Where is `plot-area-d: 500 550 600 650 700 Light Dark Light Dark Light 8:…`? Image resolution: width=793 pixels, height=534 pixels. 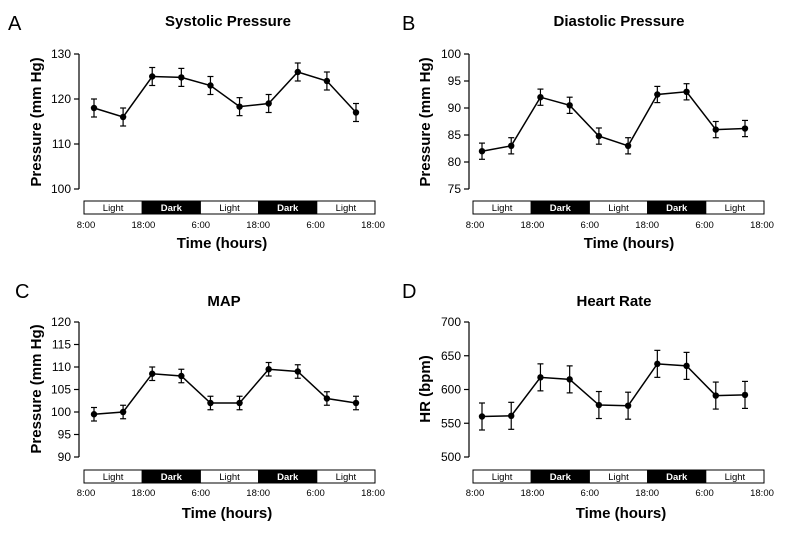 plot-area-d: 500 550 600 650 700 Light Dark Light Dark Light 8:… is located at coordinates (607, 407).